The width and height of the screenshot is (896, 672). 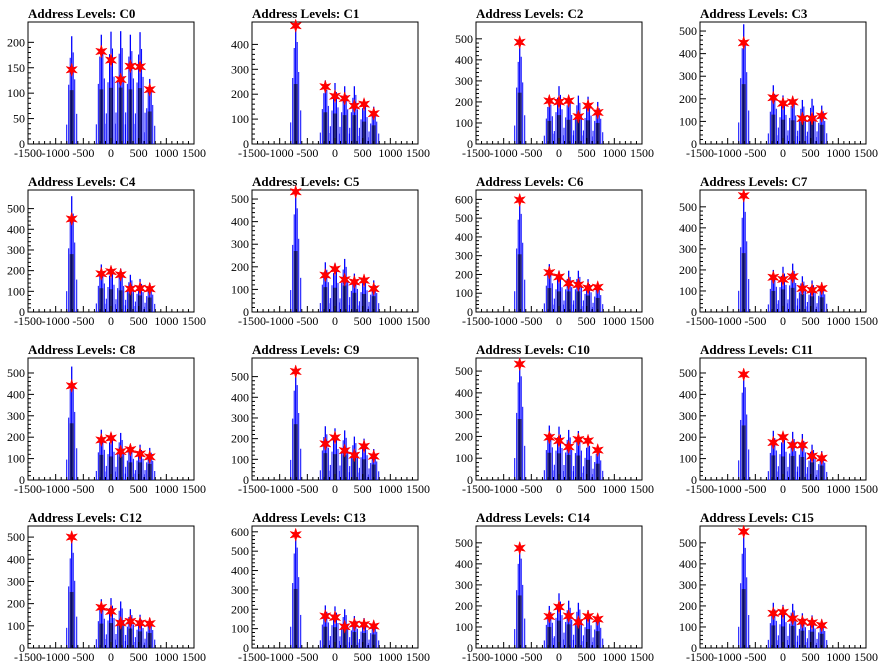 What do you see at coordinates (240, 532) in the screenshot?
I see `y-tick-label: 600` at bounding box center [240, 532].